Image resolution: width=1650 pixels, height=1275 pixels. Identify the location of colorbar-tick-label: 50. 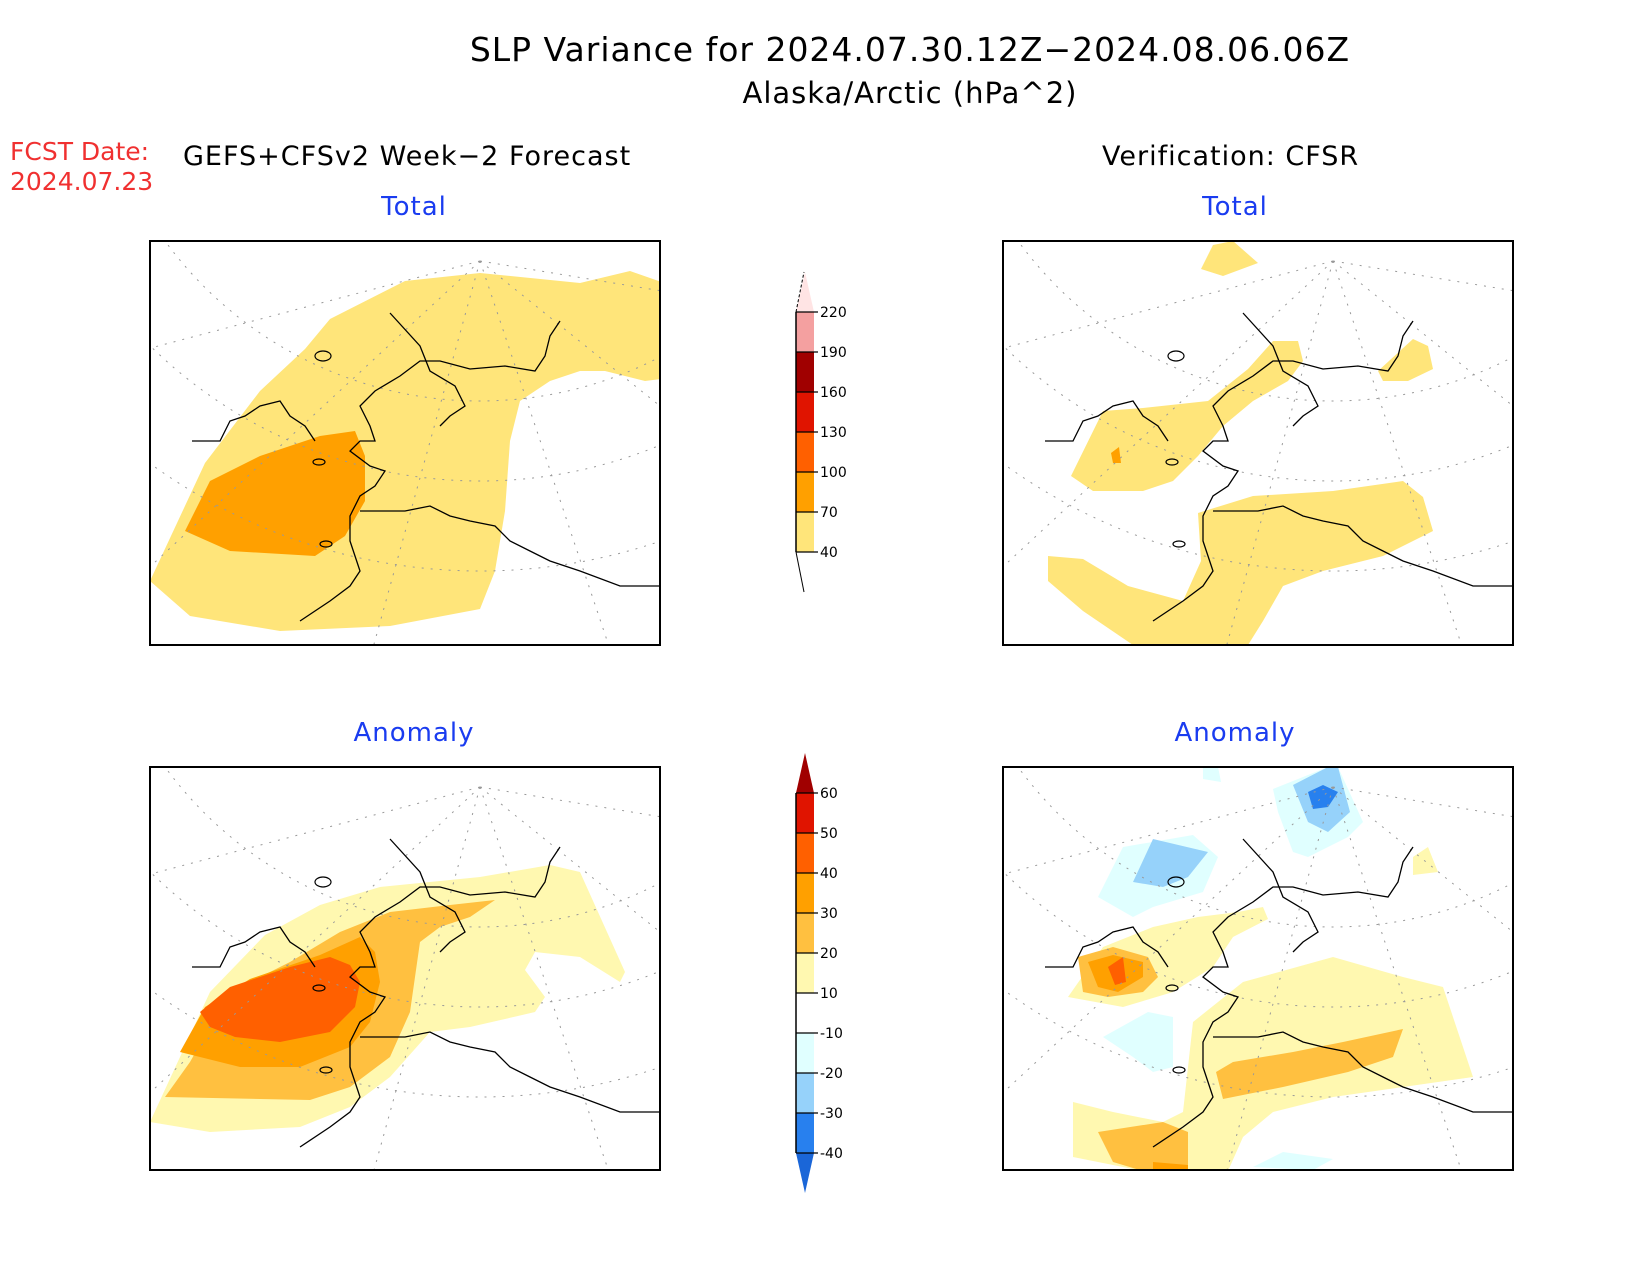
(829, 834).